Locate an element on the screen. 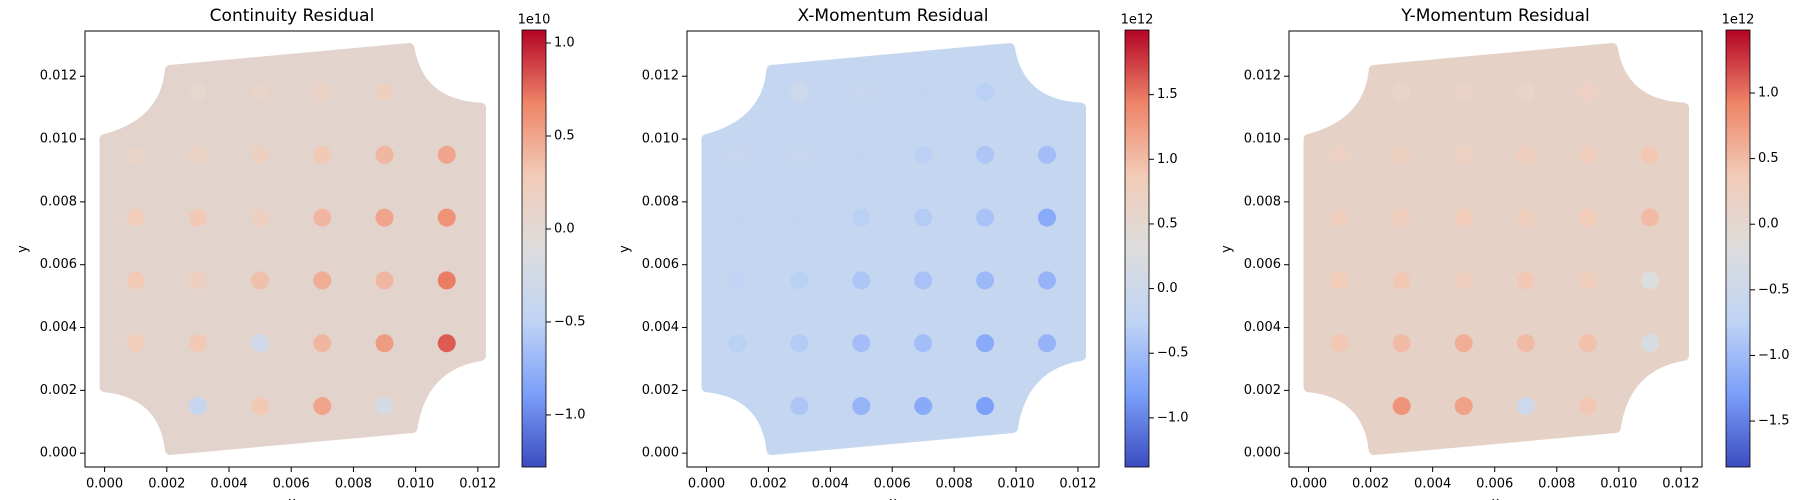 This screenshot has width=1800, height=500. y-tick-label: 0.010 is located at coordinates (58, 139).